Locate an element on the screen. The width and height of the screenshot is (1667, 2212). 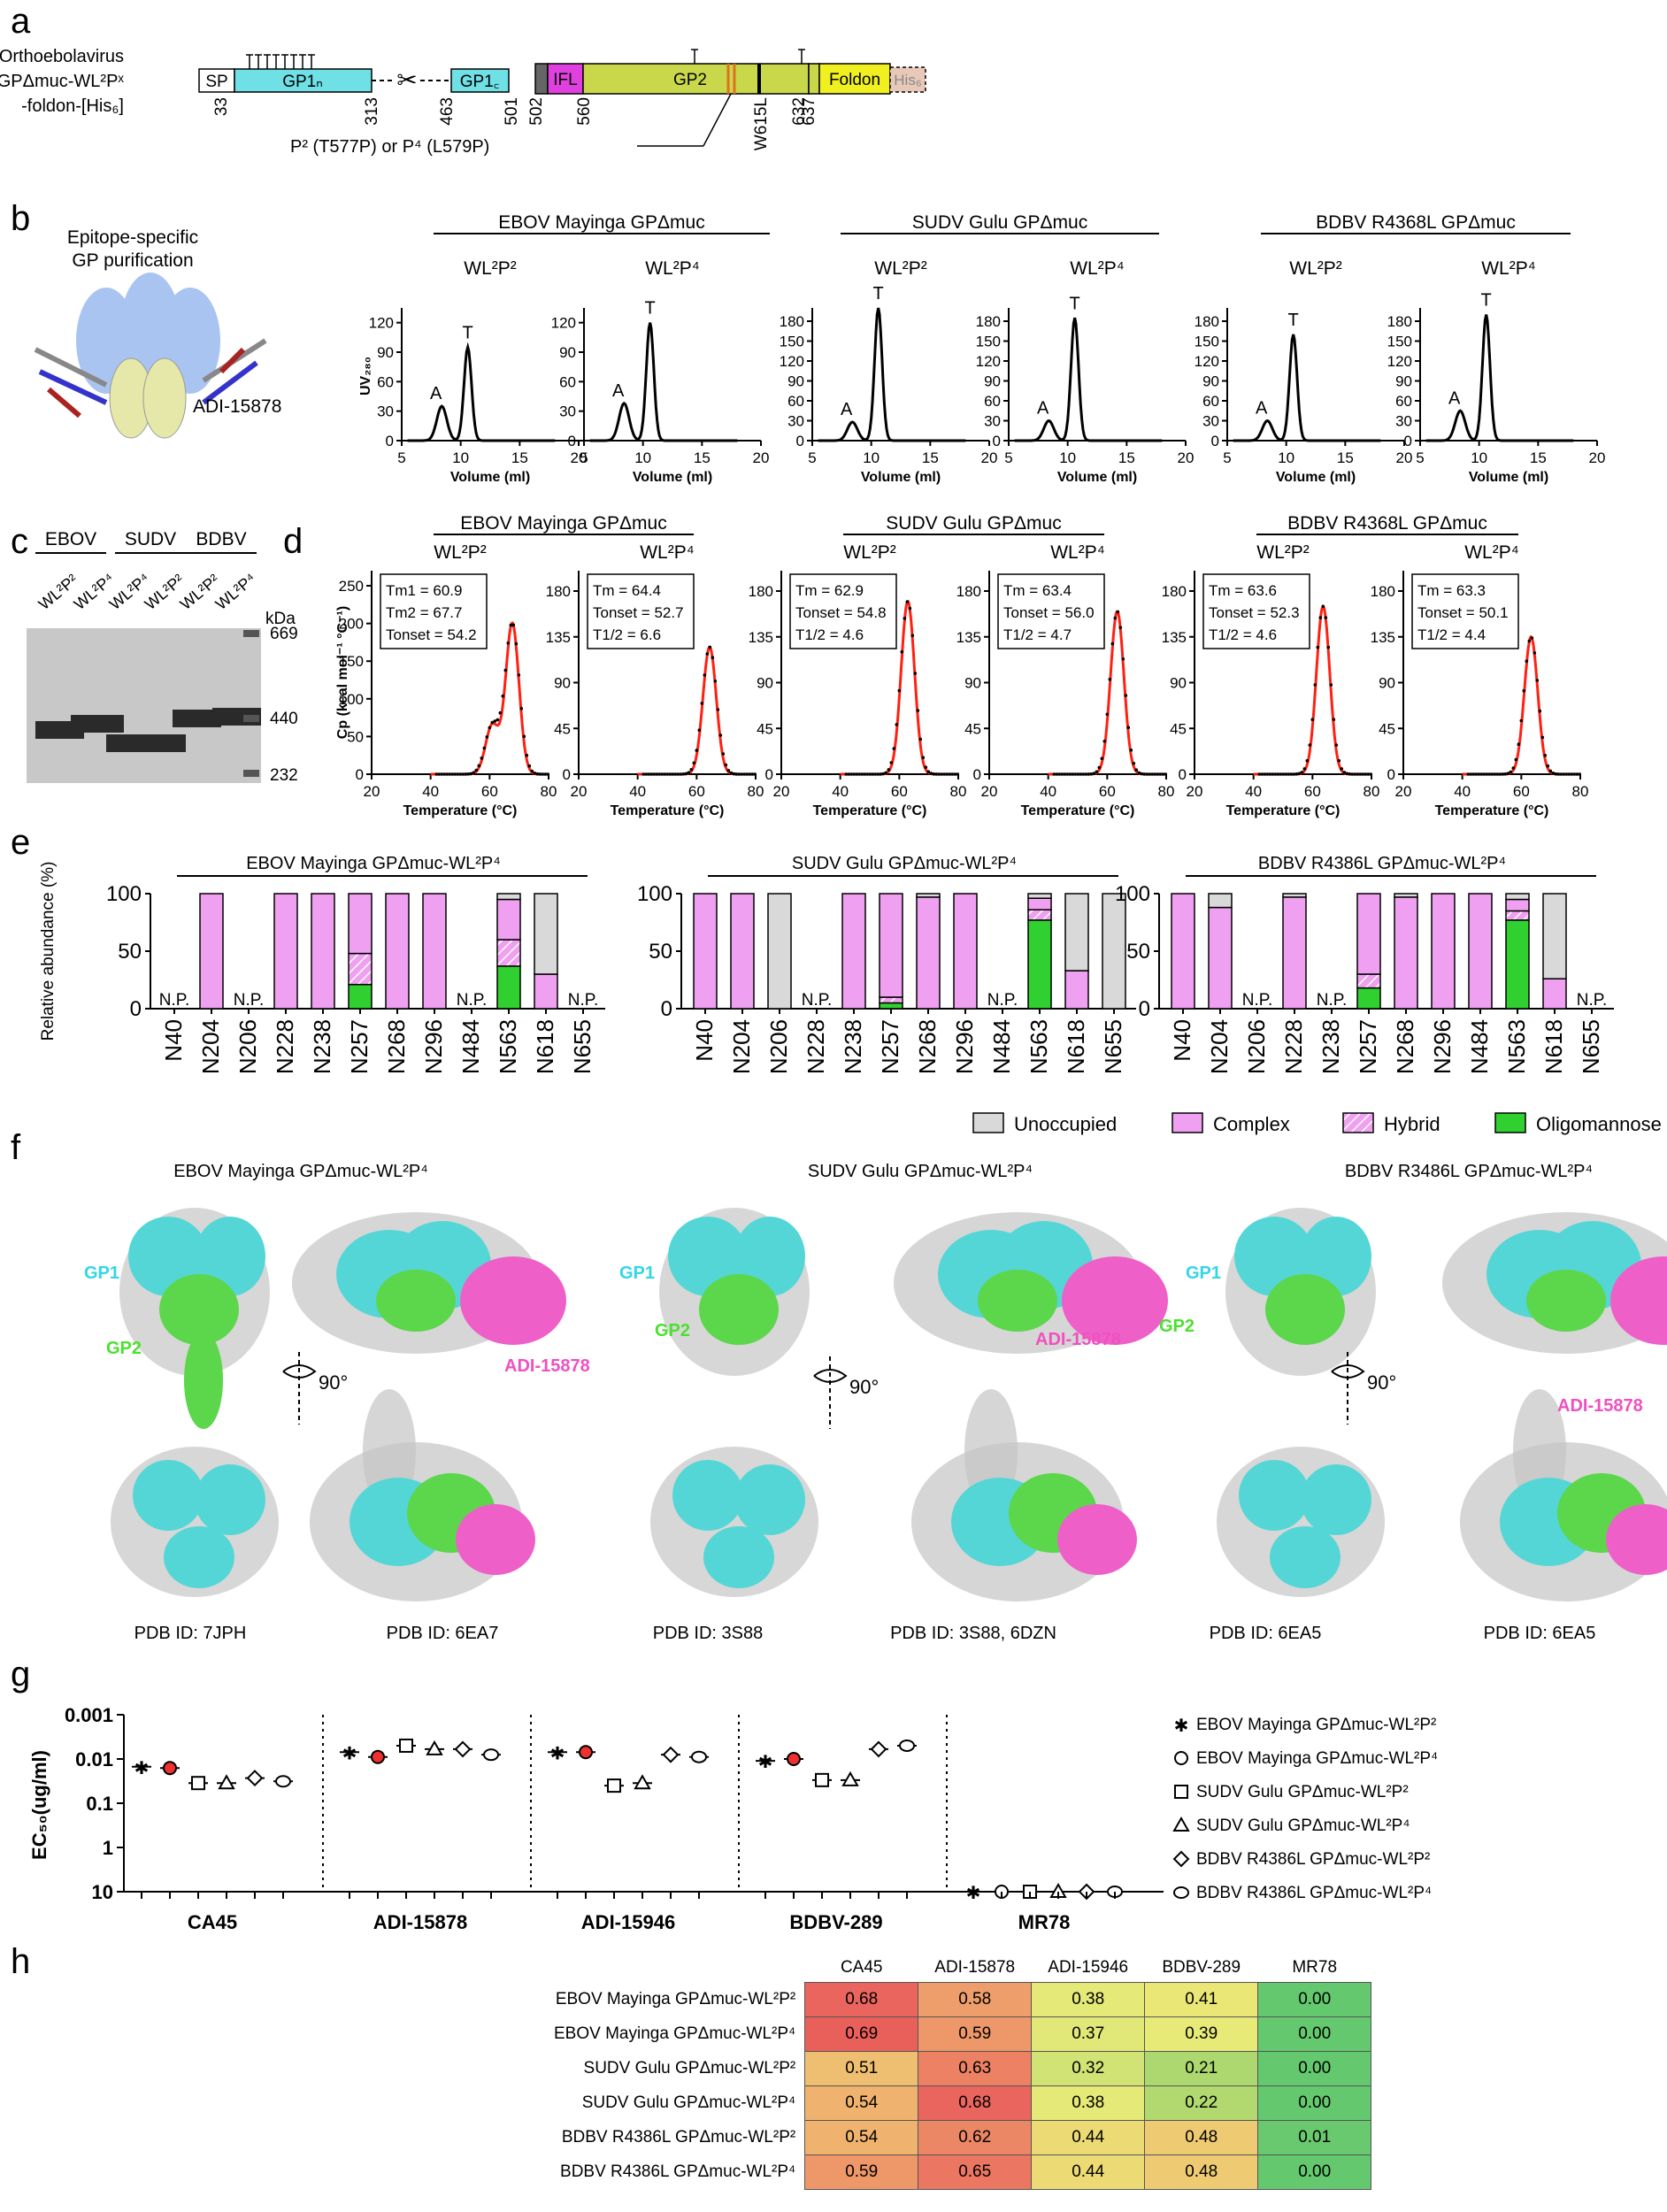
ec50-point-triangle is located at coordinates (1181, 1824).